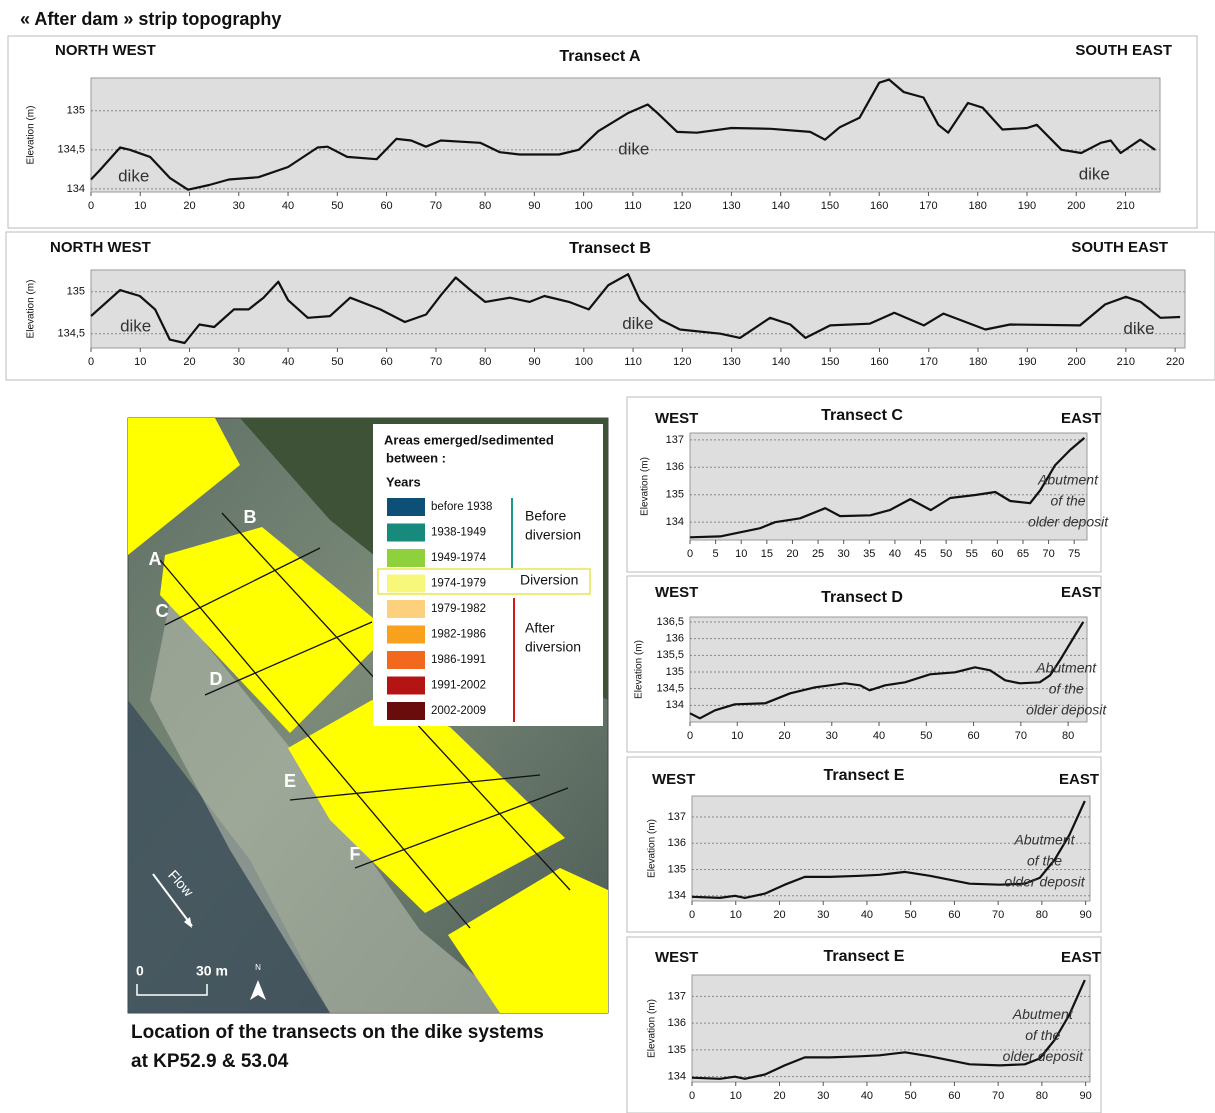 The height and width of the screenshot is (1113, 1215). What do you see at coordinates (355, 854) in the screenshot?
I see `transect-label: F` at bounding box center [355, 854].